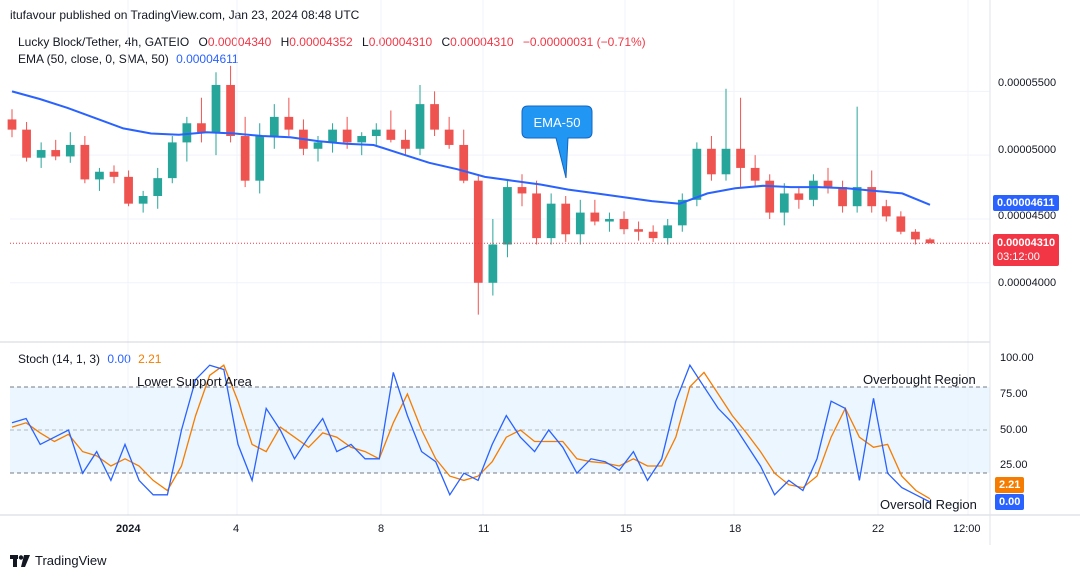 The image size is (1080, 579). I want to click on last-price-tag: 0.00004310 03:12:00, so click(1026, 250).